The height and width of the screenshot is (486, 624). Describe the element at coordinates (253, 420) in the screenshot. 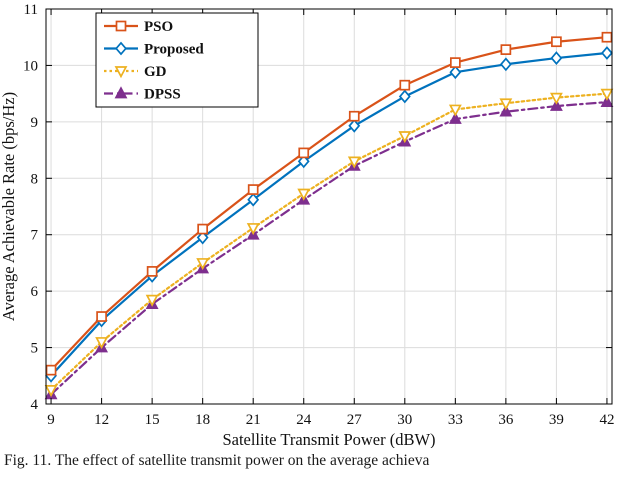

I see `x-tick-label: 21` at that location.